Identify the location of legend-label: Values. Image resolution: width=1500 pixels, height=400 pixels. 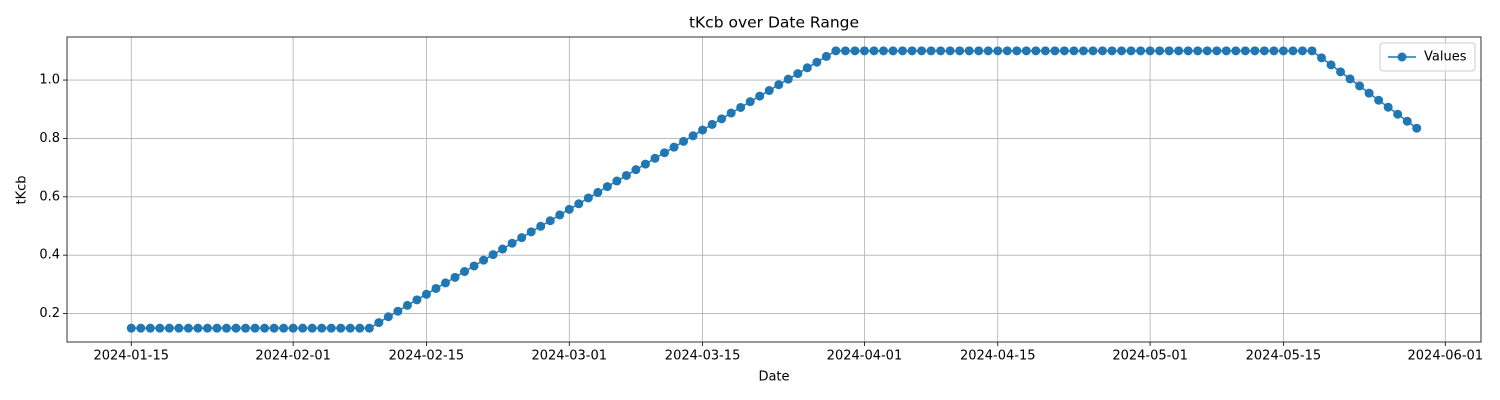
(1445, 57).